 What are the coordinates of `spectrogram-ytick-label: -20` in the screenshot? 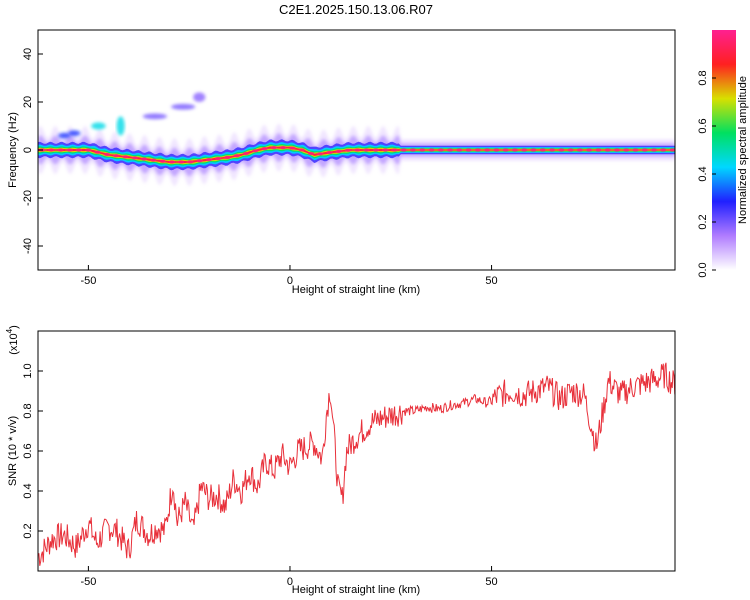 It's located at (28, 198).